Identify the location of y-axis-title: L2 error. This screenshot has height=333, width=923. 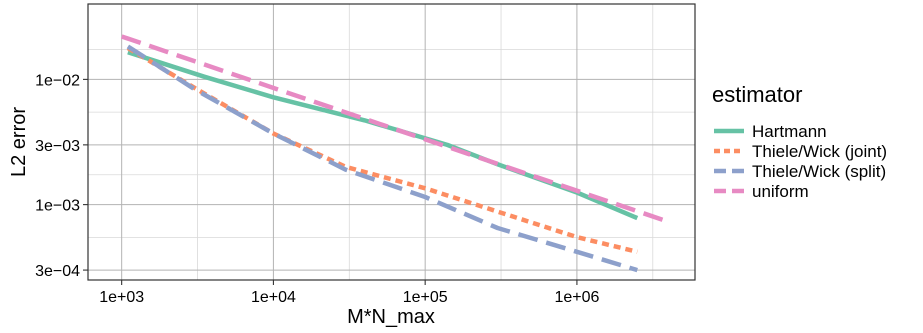
(19, 142).